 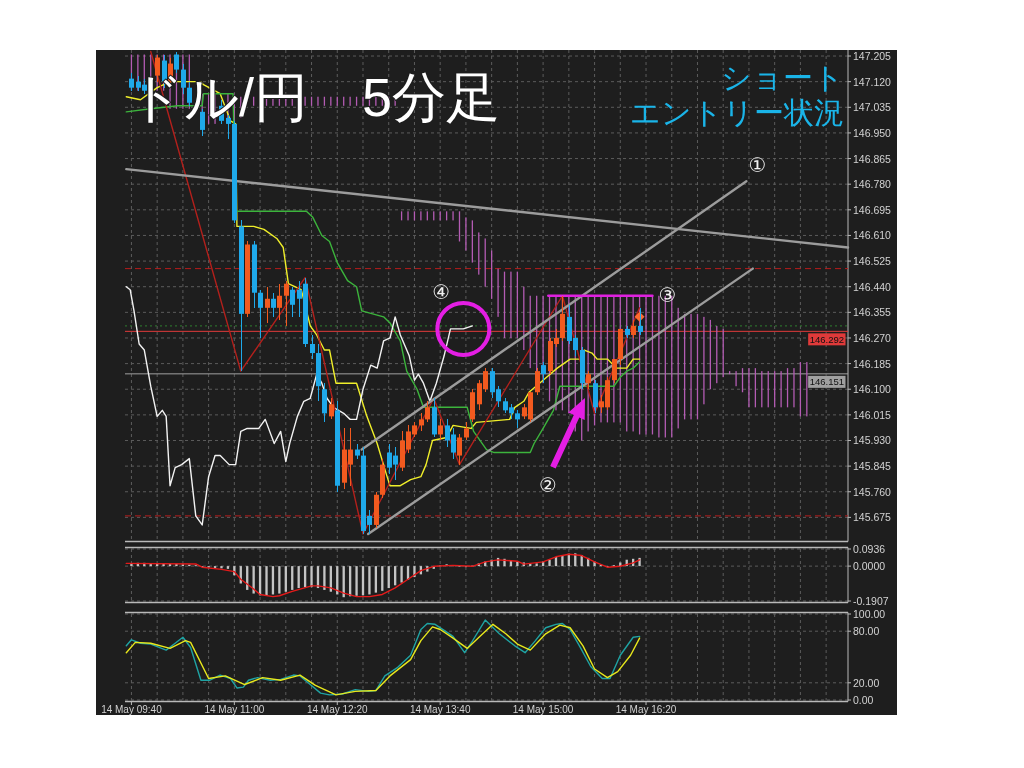 I want to click on y-tick-label: 0.0000, so click(x=869, y=566).